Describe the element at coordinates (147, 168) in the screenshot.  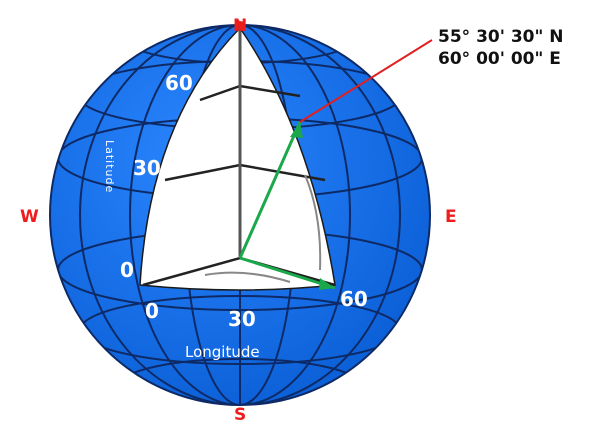
I see `latitude-tick-30: 30` at that location.